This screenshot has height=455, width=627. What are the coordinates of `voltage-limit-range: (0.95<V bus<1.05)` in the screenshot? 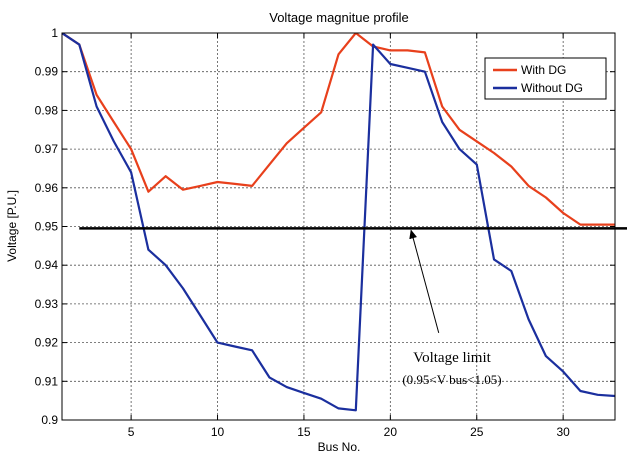 It's located at (451, 379).